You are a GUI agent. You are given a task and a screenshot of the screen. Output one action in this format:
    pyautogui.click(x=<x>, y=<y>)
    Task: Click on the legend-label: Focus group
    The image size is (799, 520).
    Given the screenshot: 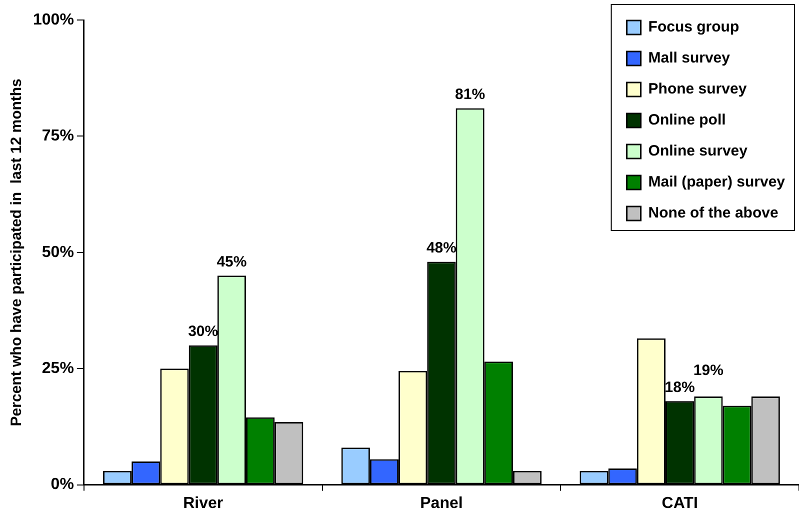 What is the action you would take?
    pyautogui.click(x=694, y=27)
    